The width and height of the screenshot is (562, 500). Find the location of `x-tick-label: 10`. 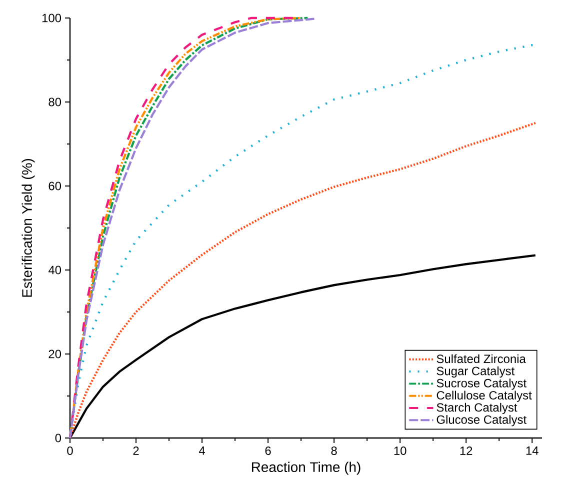

x-tick-label: 10 is located at coordinates (400, 450).